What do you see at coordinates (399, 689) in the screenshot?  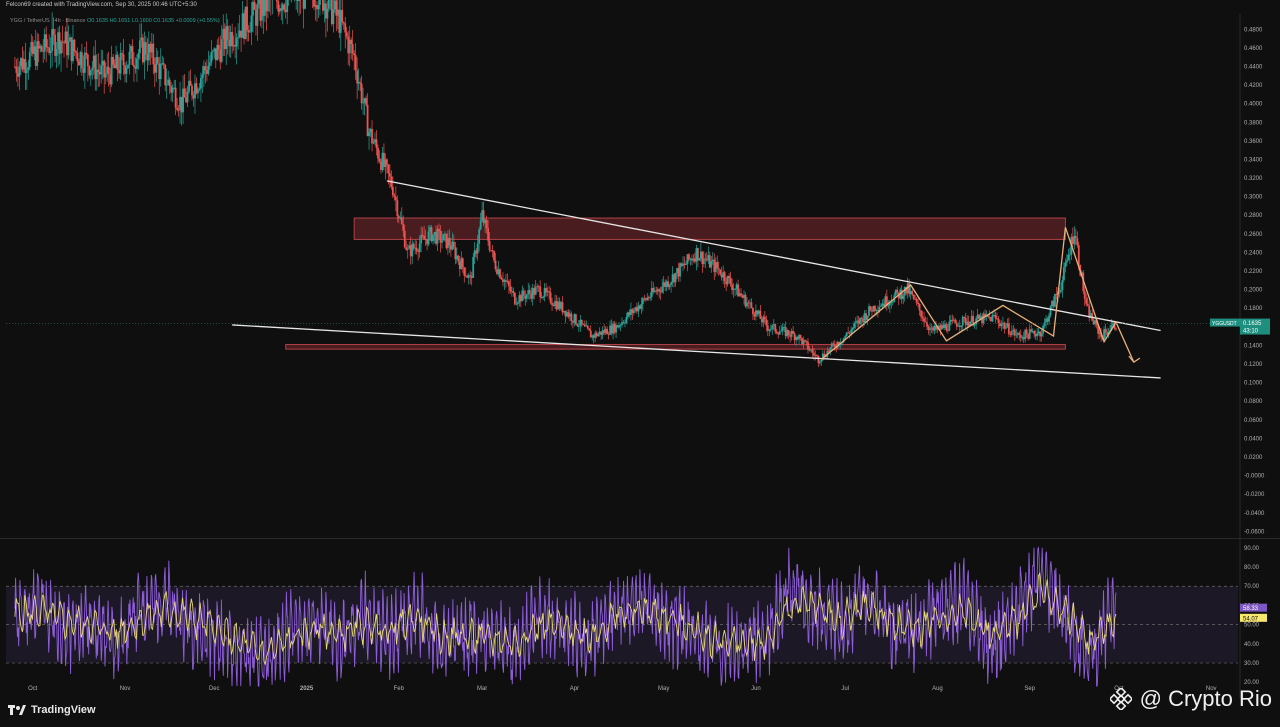 I see `x-tick-label-4: Feb` at bounding box center [399, 689].